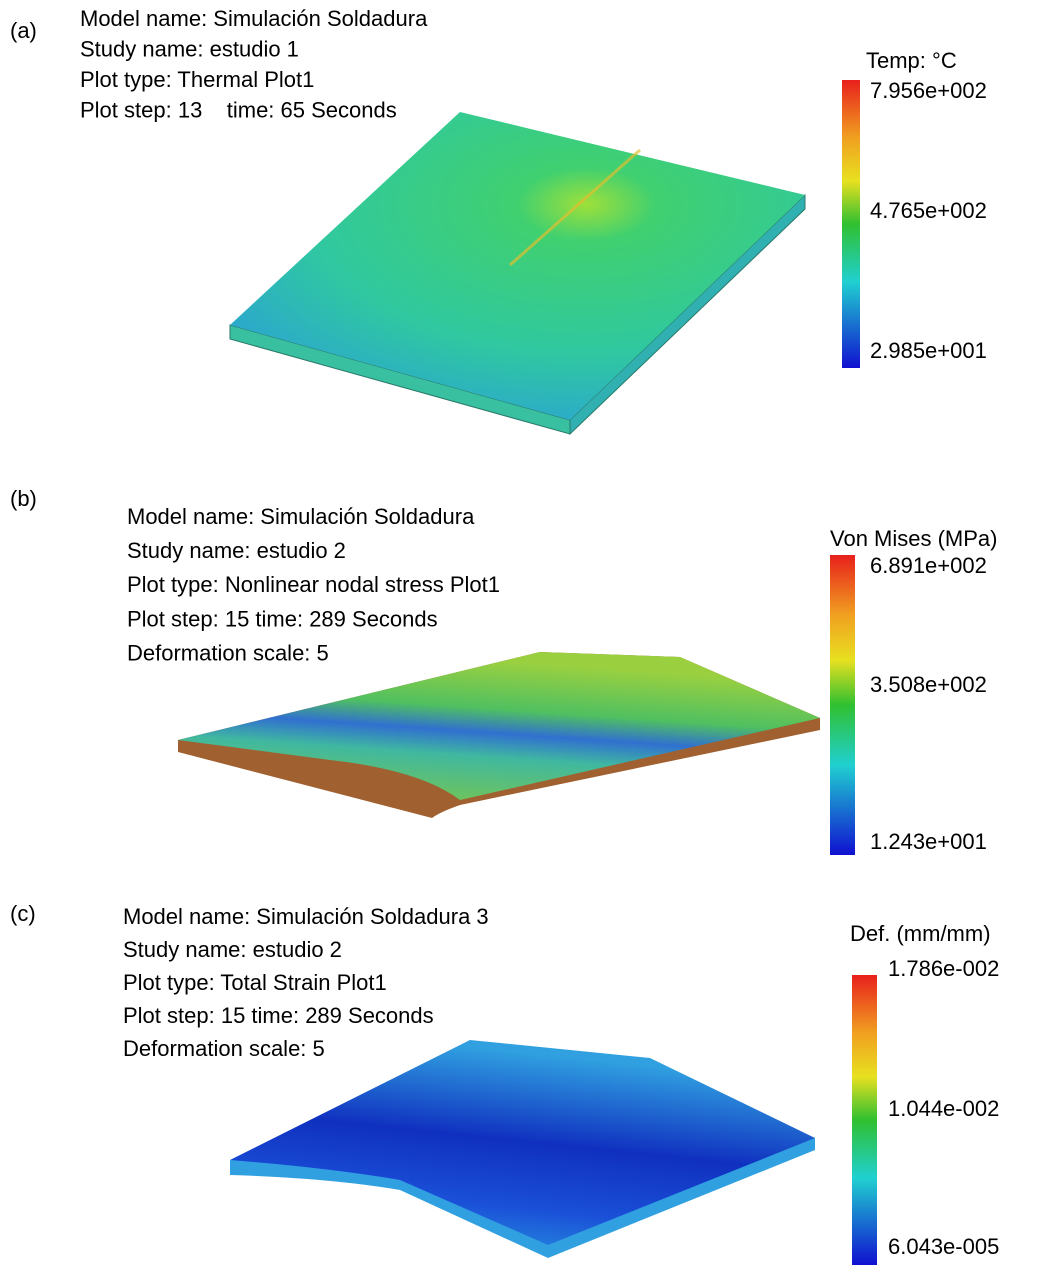  I want to click on legend-tick-label: 6.043e-005, so click(943, 1246).